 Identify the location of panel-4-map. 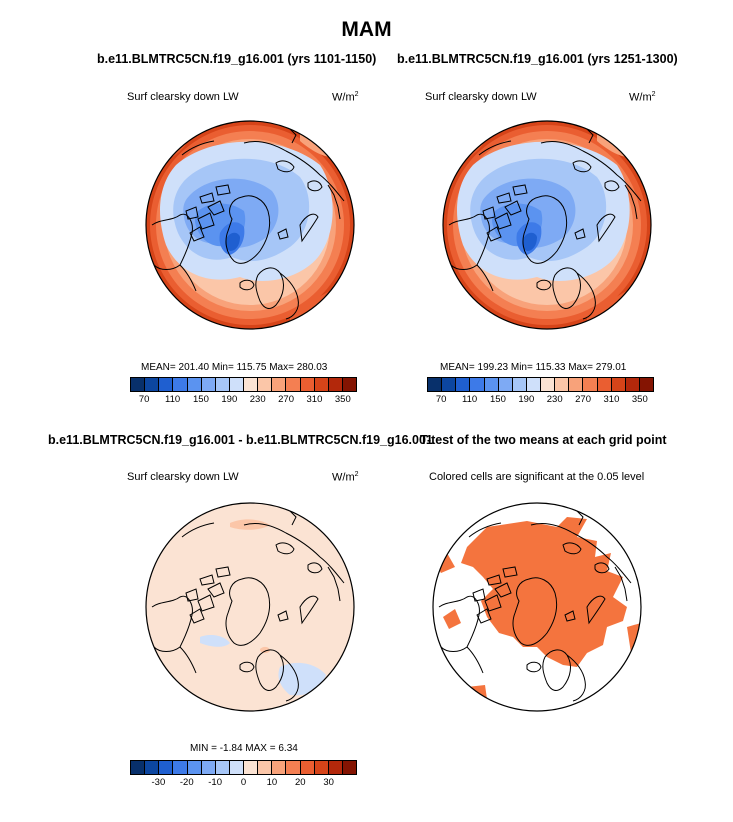
(537, 607).